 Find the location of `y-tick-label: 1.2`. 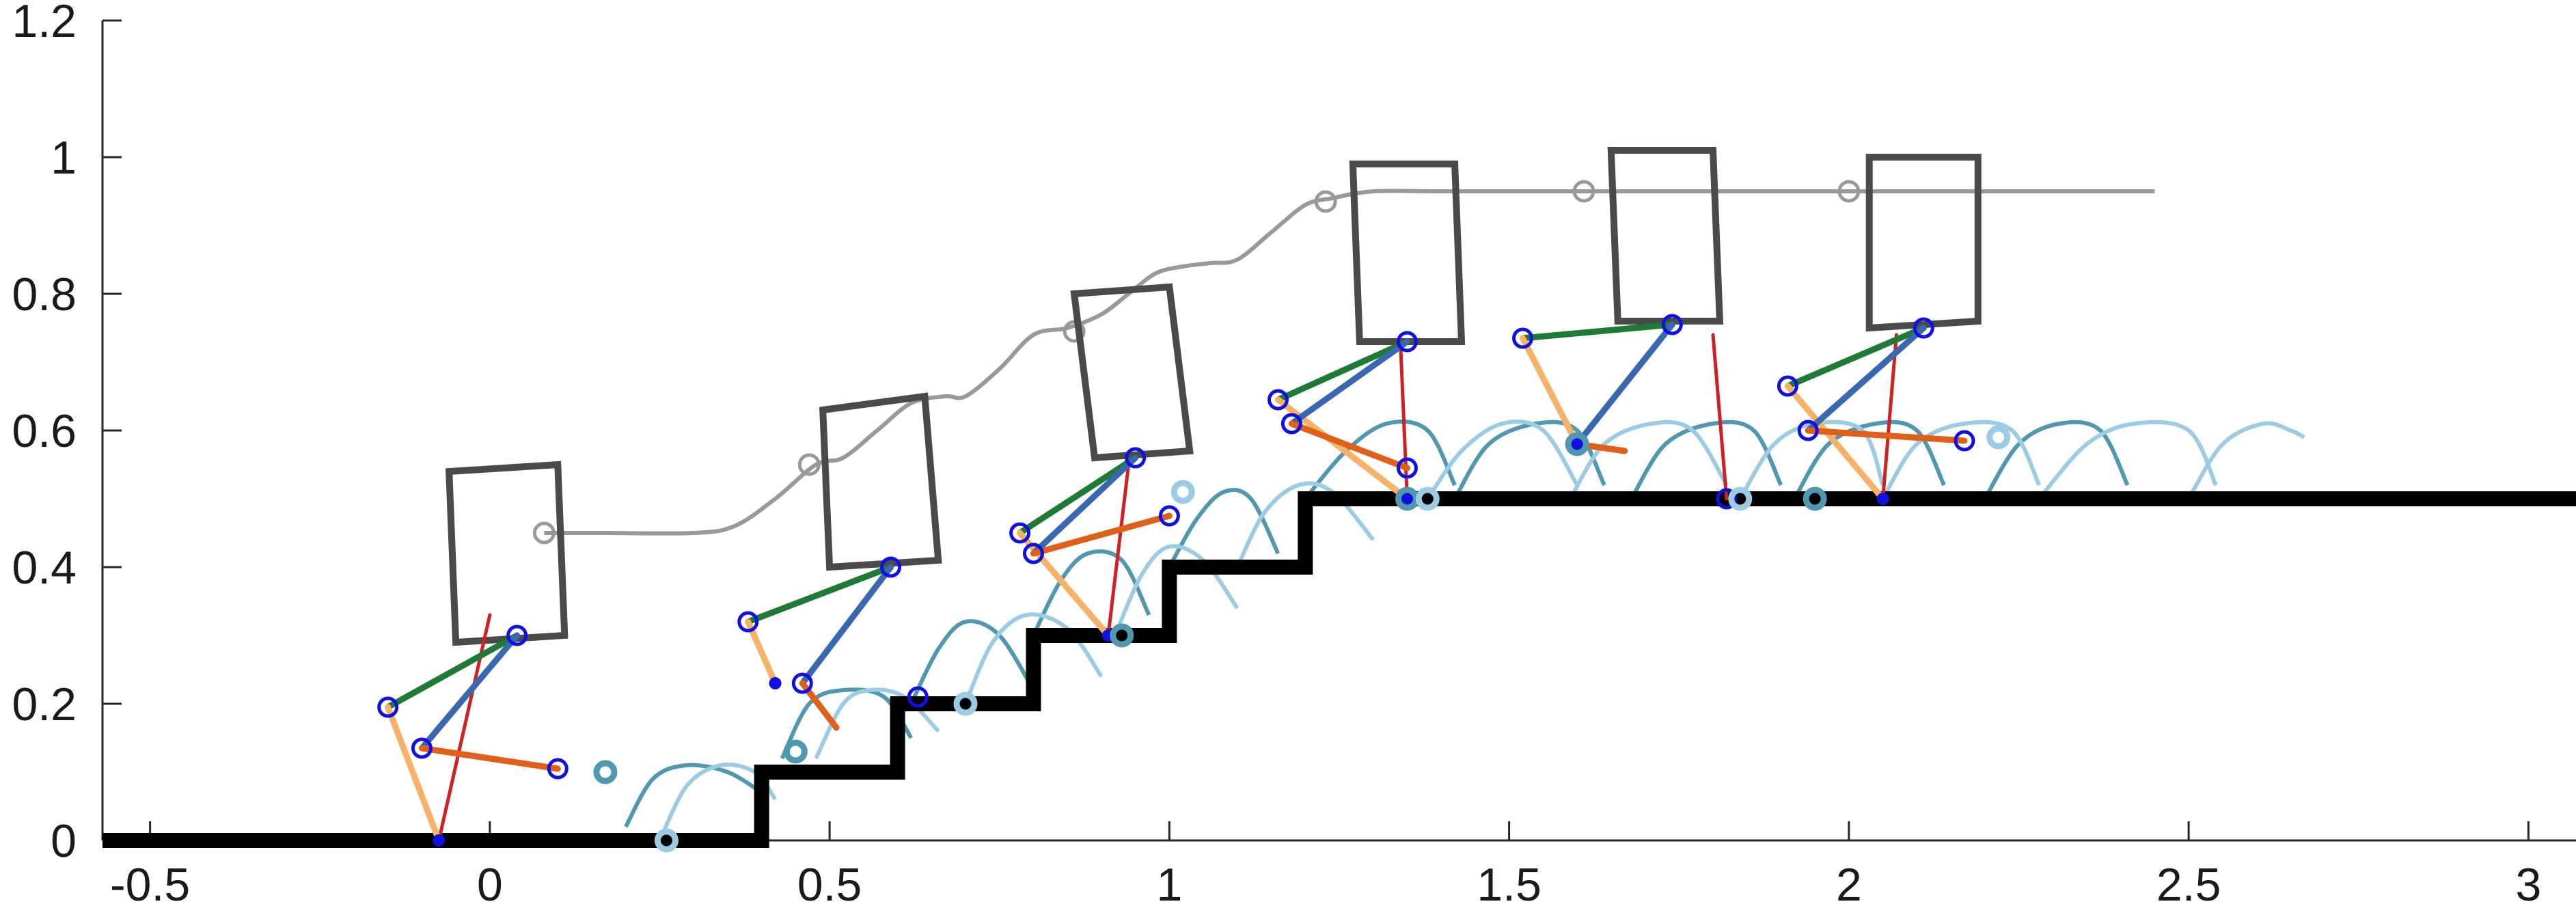

y-tick-label: 1.2 is located at coordinates (44, 23).